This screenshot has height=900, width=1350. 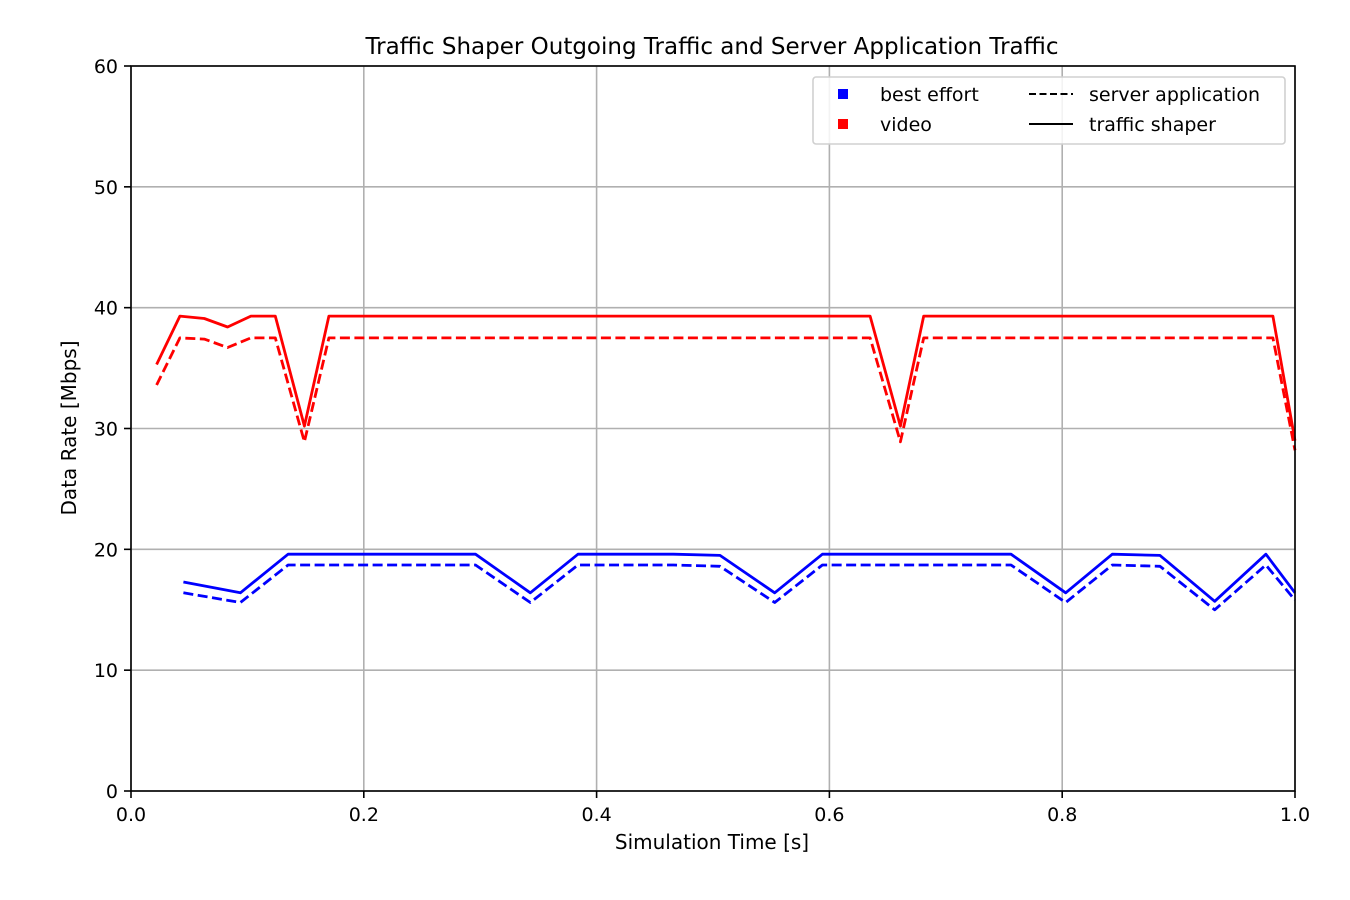 What do you see at coordinates (131, 815) in the screenshot?
I see `x-tick-label: 0.0` at bounding box center [131, 815].